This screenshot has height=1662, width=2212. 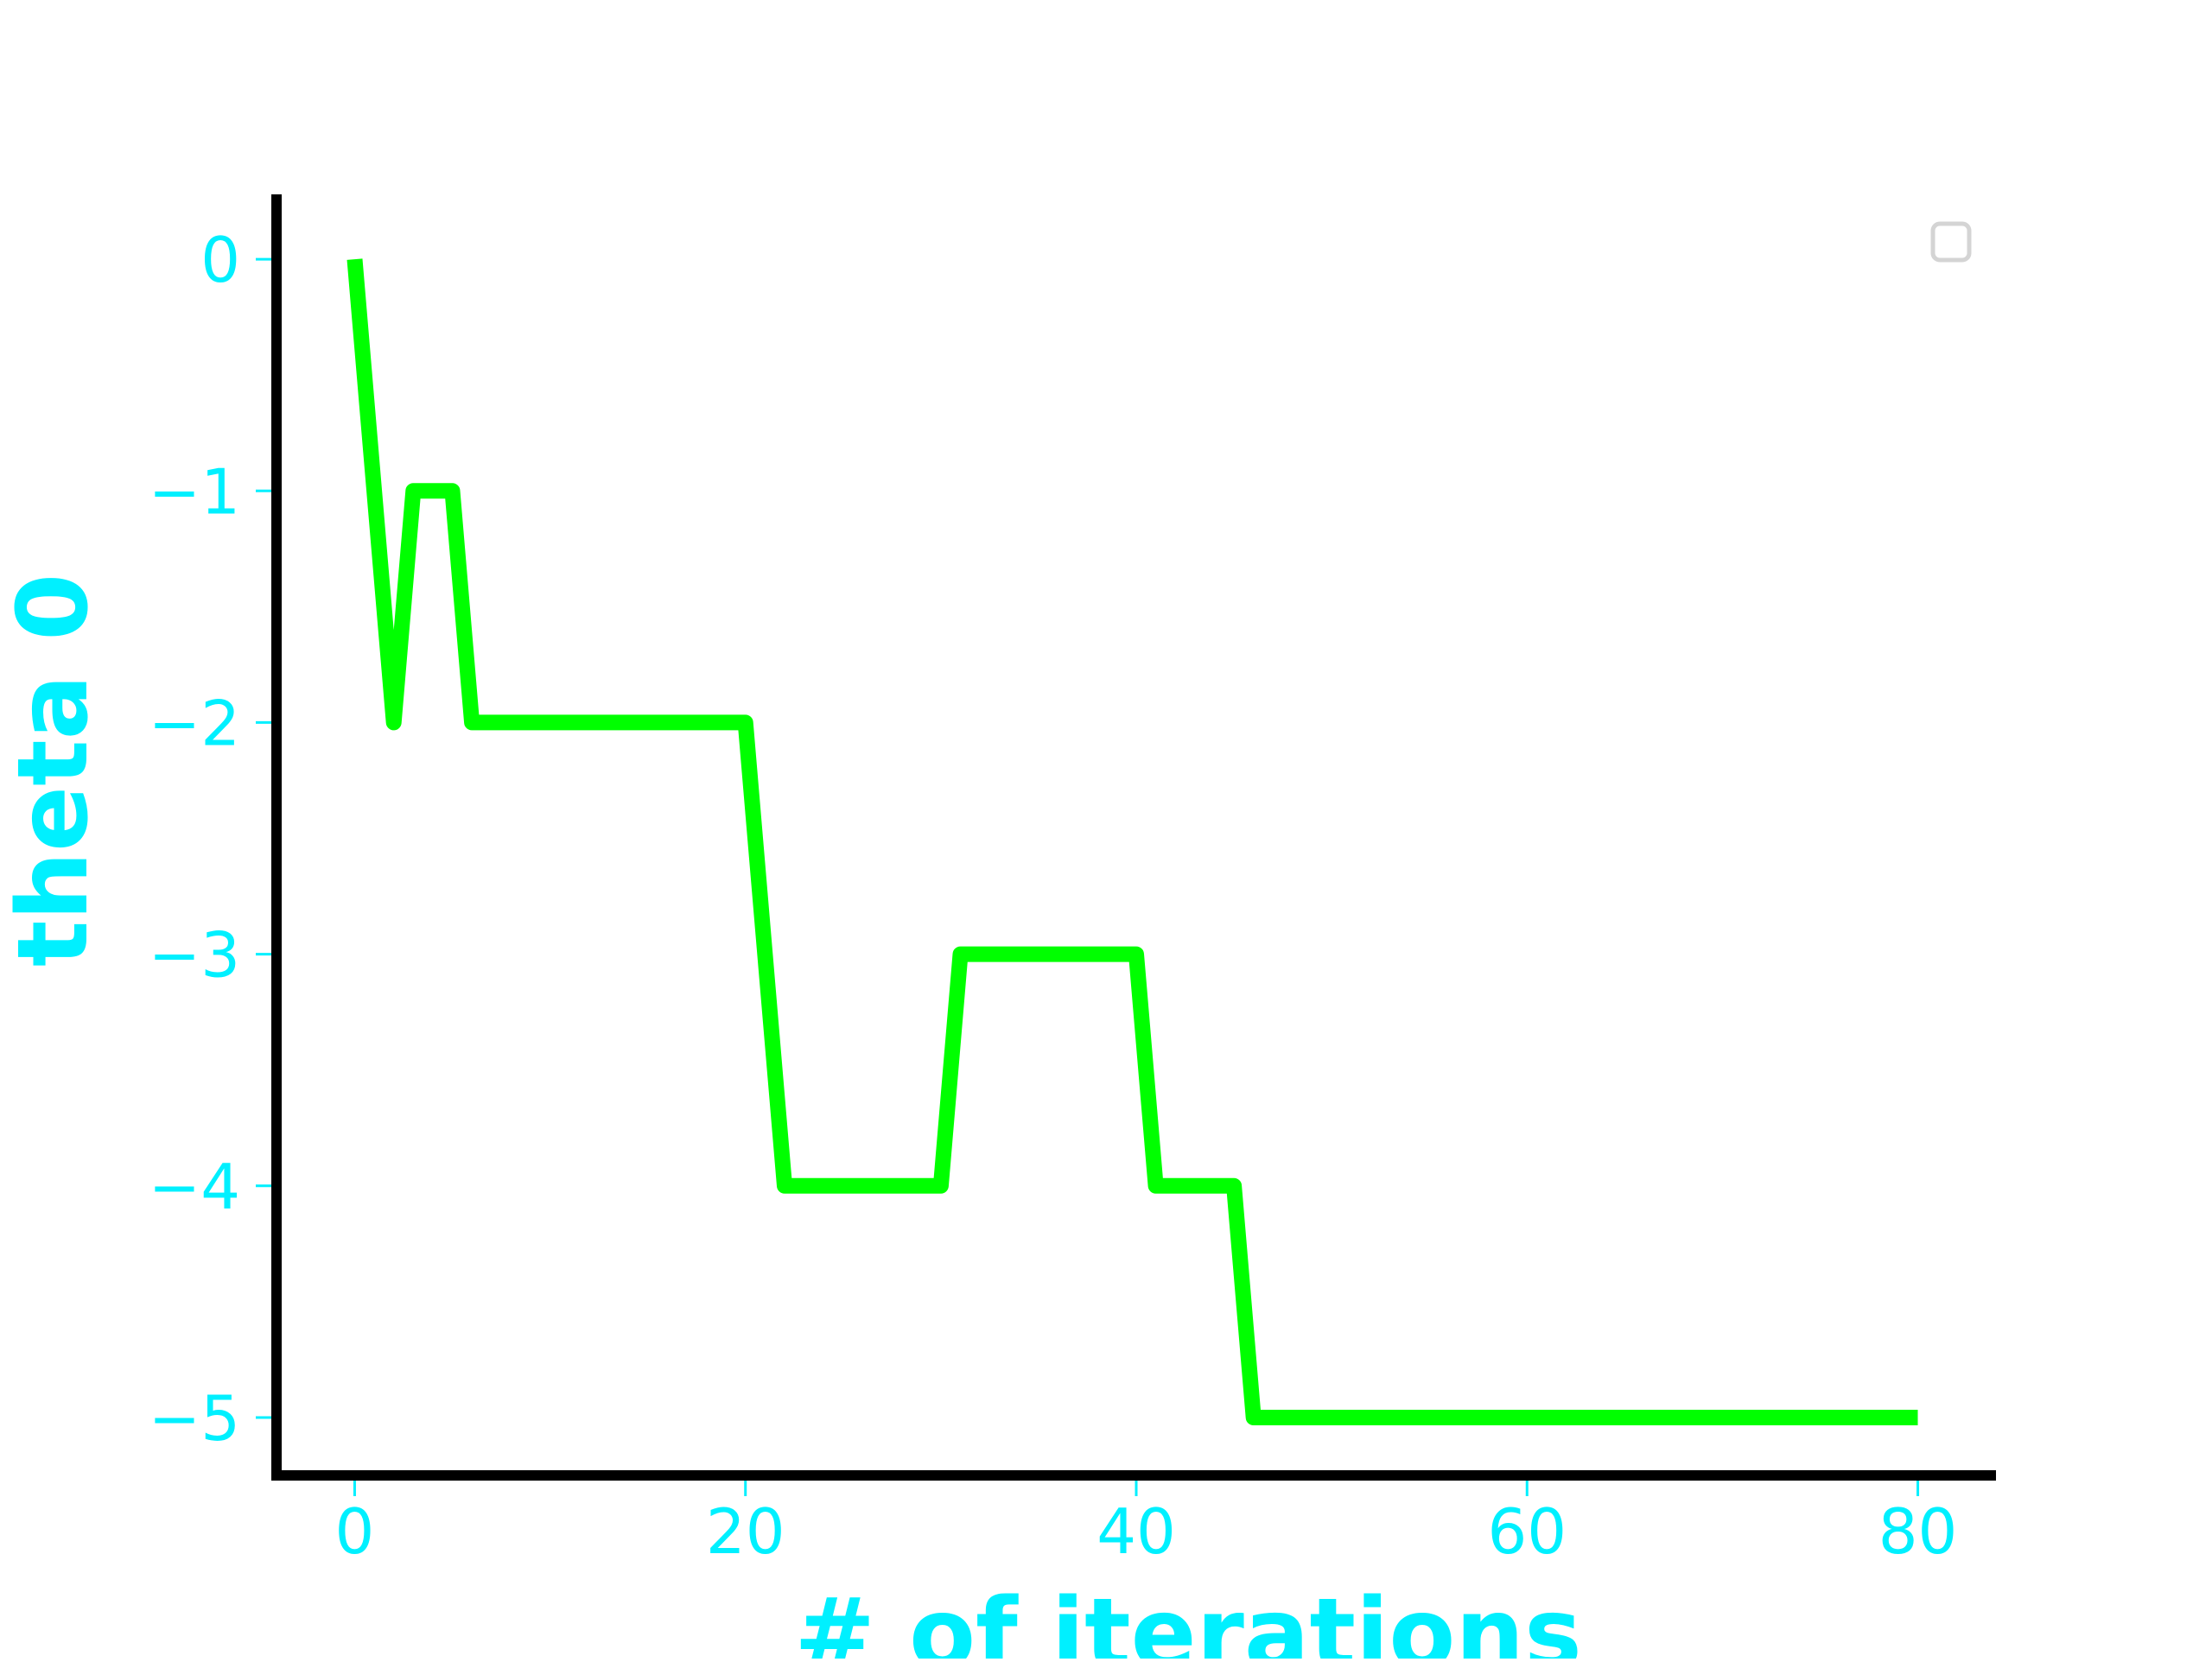 I want to click on legend-box, so click(x=1951, y=242).